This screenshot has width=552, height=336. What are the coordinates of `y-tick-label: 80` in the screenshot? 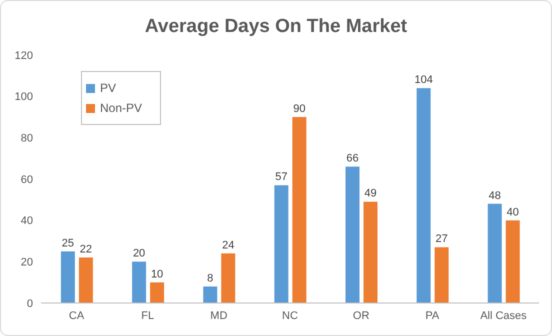 It's located at (26, 138).